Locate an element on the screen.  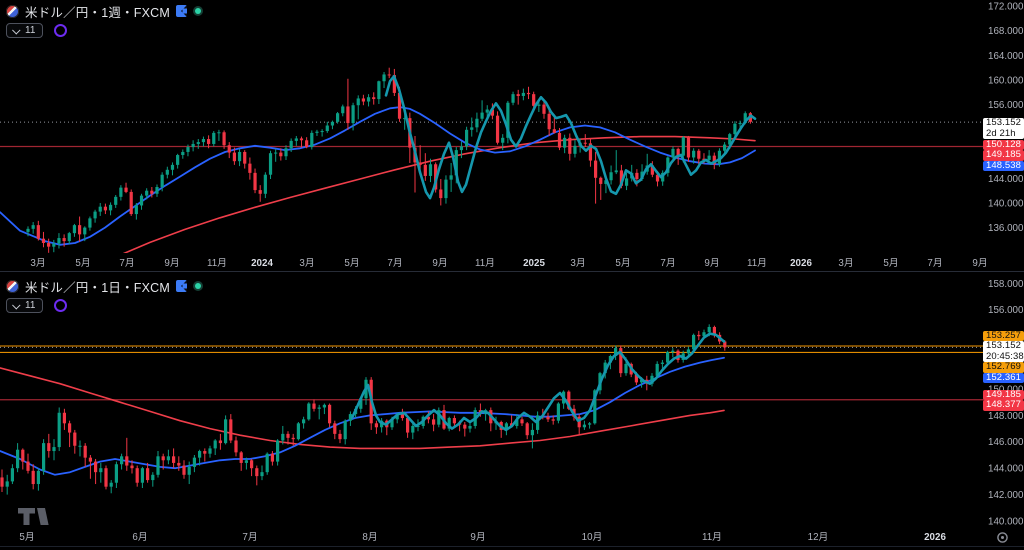
ma-blue-label: 152.361 is located at coordinates (1003, 377).